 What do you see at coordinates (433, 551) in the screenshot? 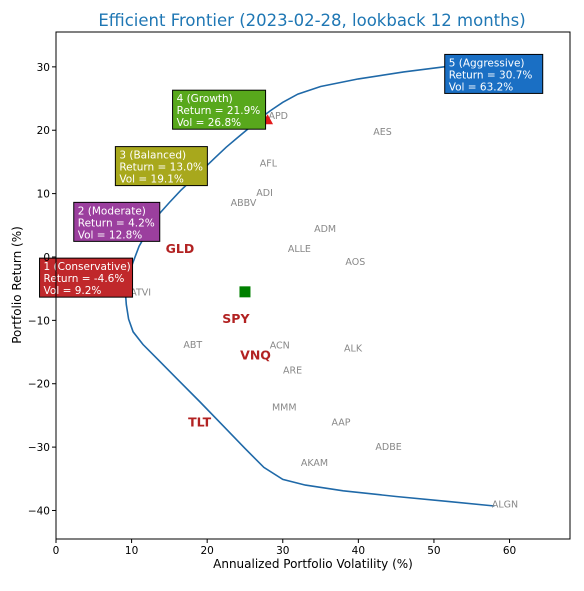
I see `x-tick-label: 50` at bounding box center [433, 551].